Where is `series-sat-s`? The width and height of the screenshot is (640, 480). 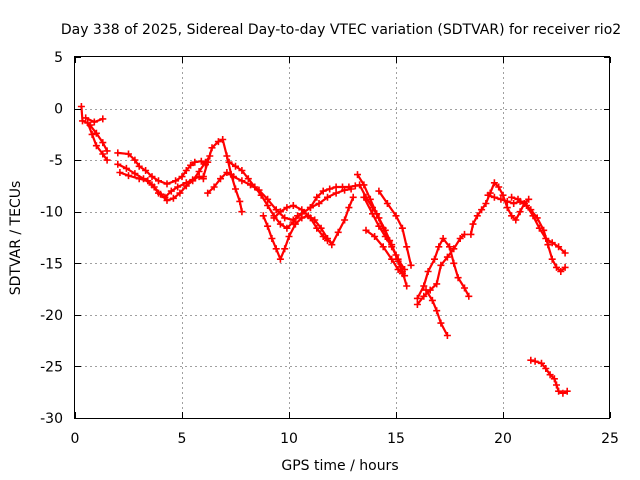 series-sat-s is located at coordinates (443, 268).